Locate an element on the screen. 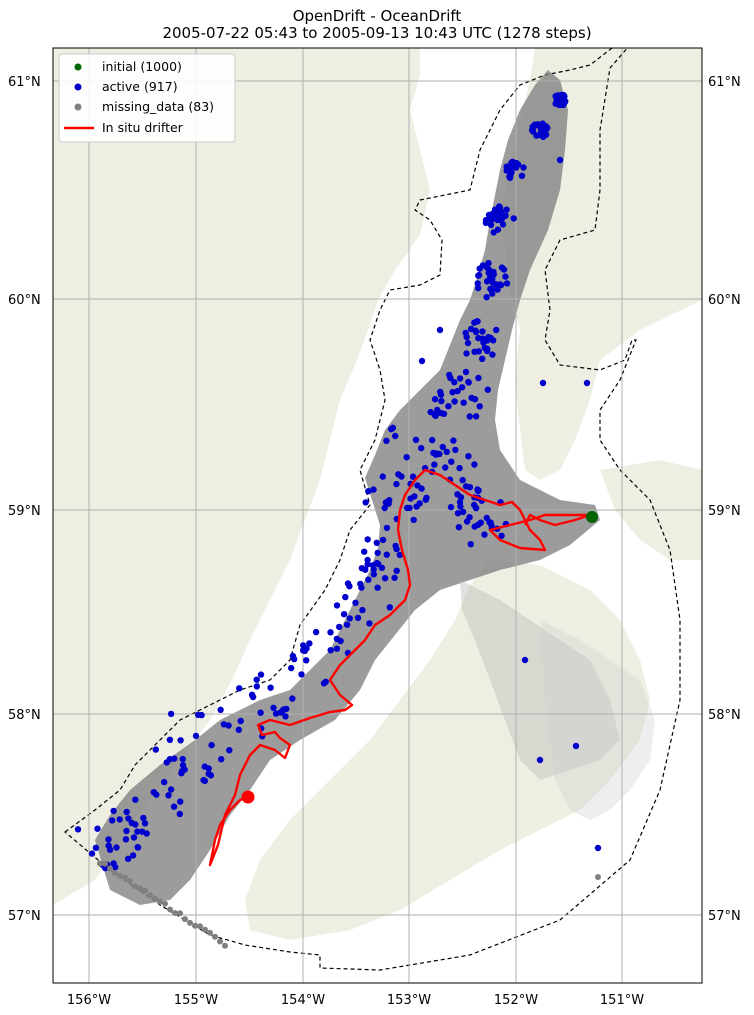  lat-ticks-right: 57°N 58°N 59°N 60°N 61°N is located at coordinates (724, 499).